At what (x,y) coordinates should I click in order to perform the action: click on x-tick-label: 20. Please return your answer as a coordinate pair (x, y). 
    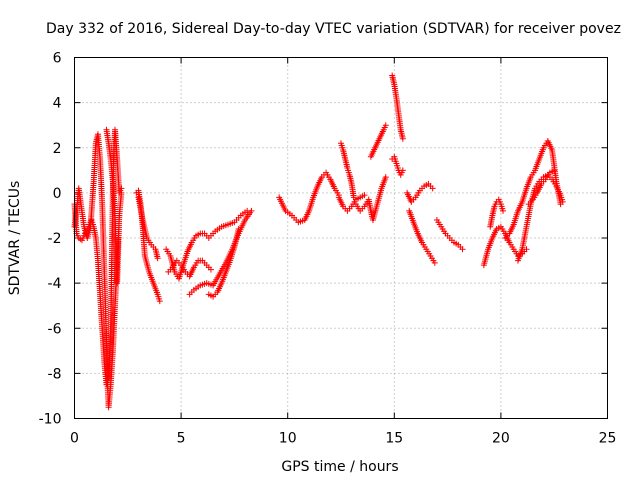
    Looking at the image, I should click on (501, 439).